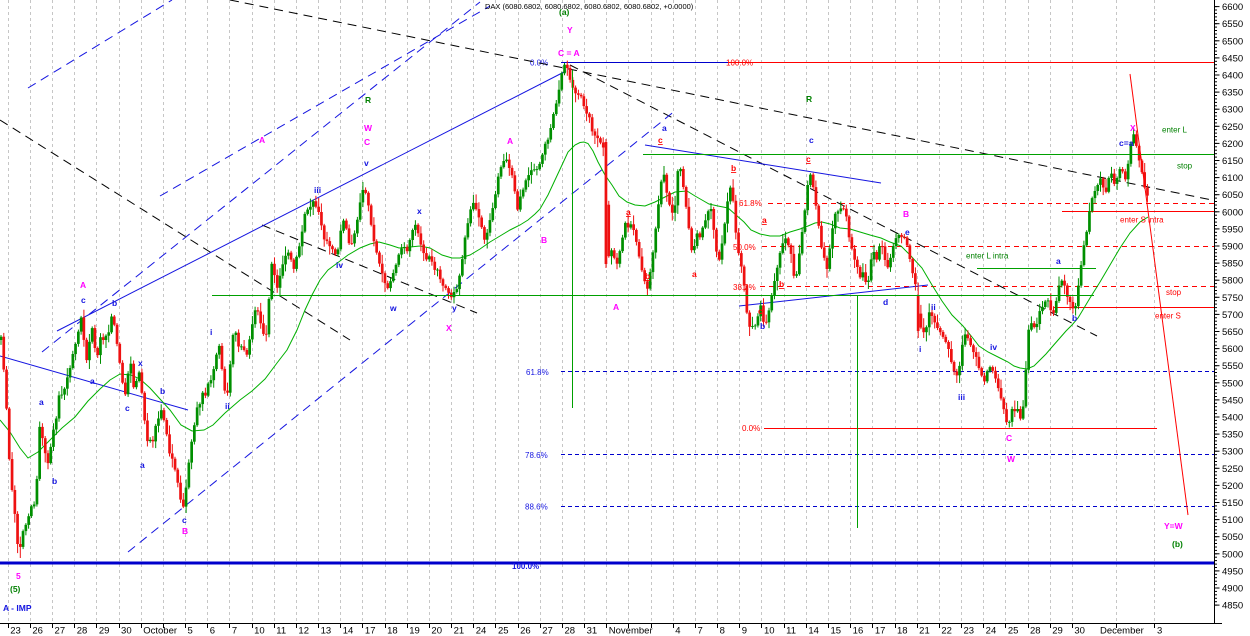 The image size is (1250, 636). What do you see at coordinates (1232, 76) in the screenshot?
I see `svg-text: 6400` at bounding box center [1232, 76].